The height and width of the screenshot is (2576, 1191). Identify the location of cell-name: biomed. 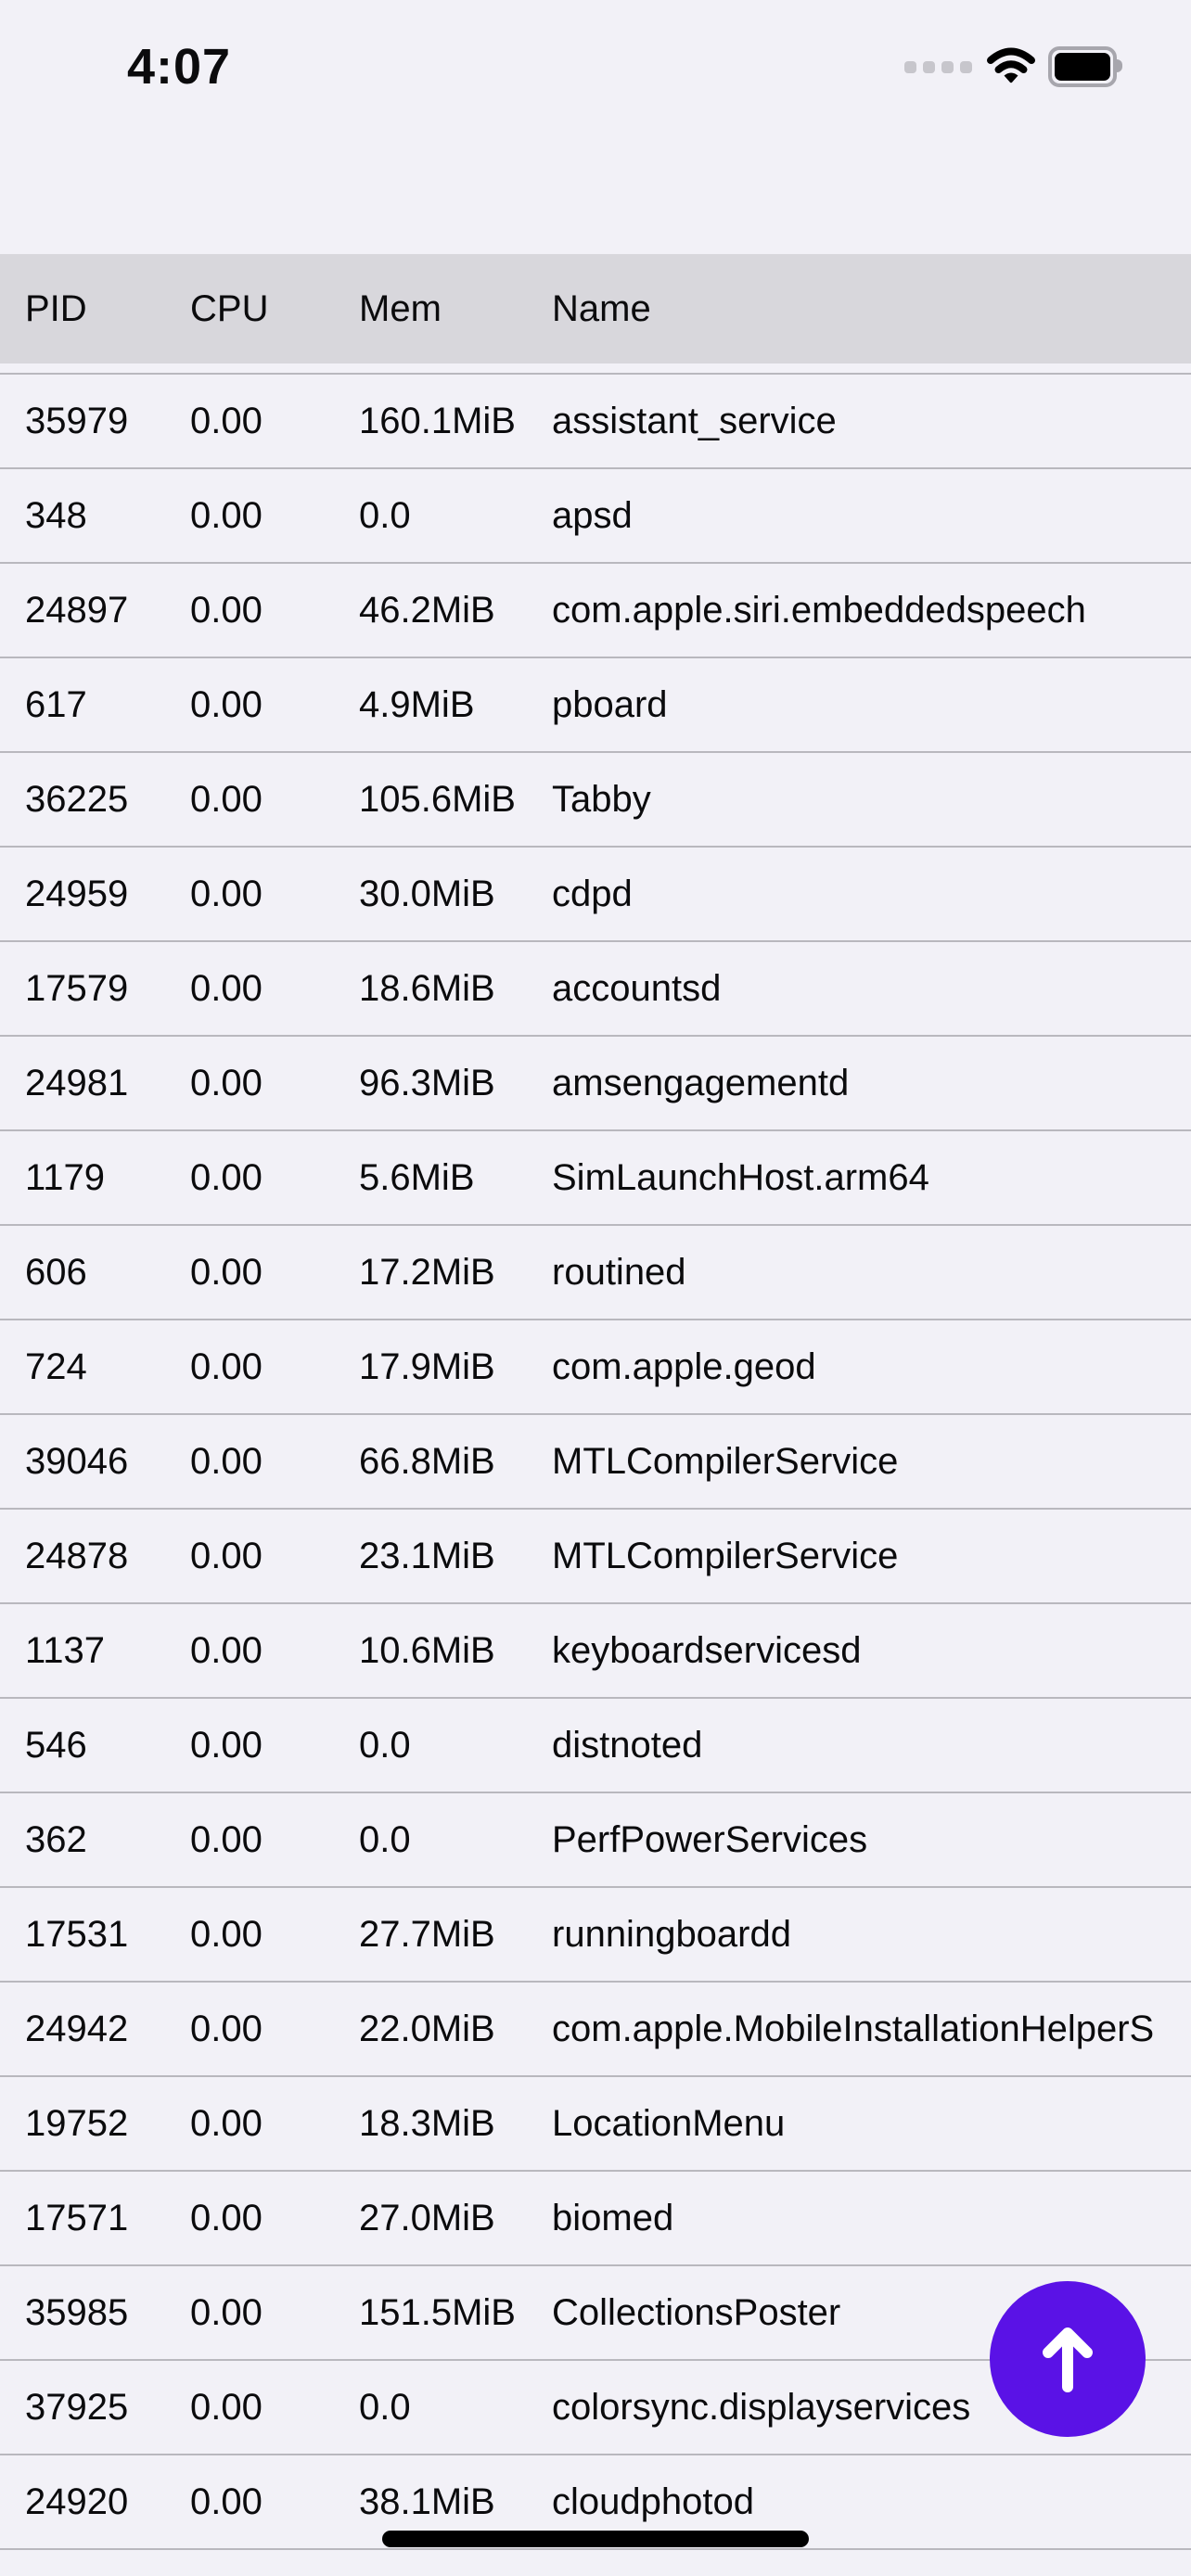
(613, 2218).